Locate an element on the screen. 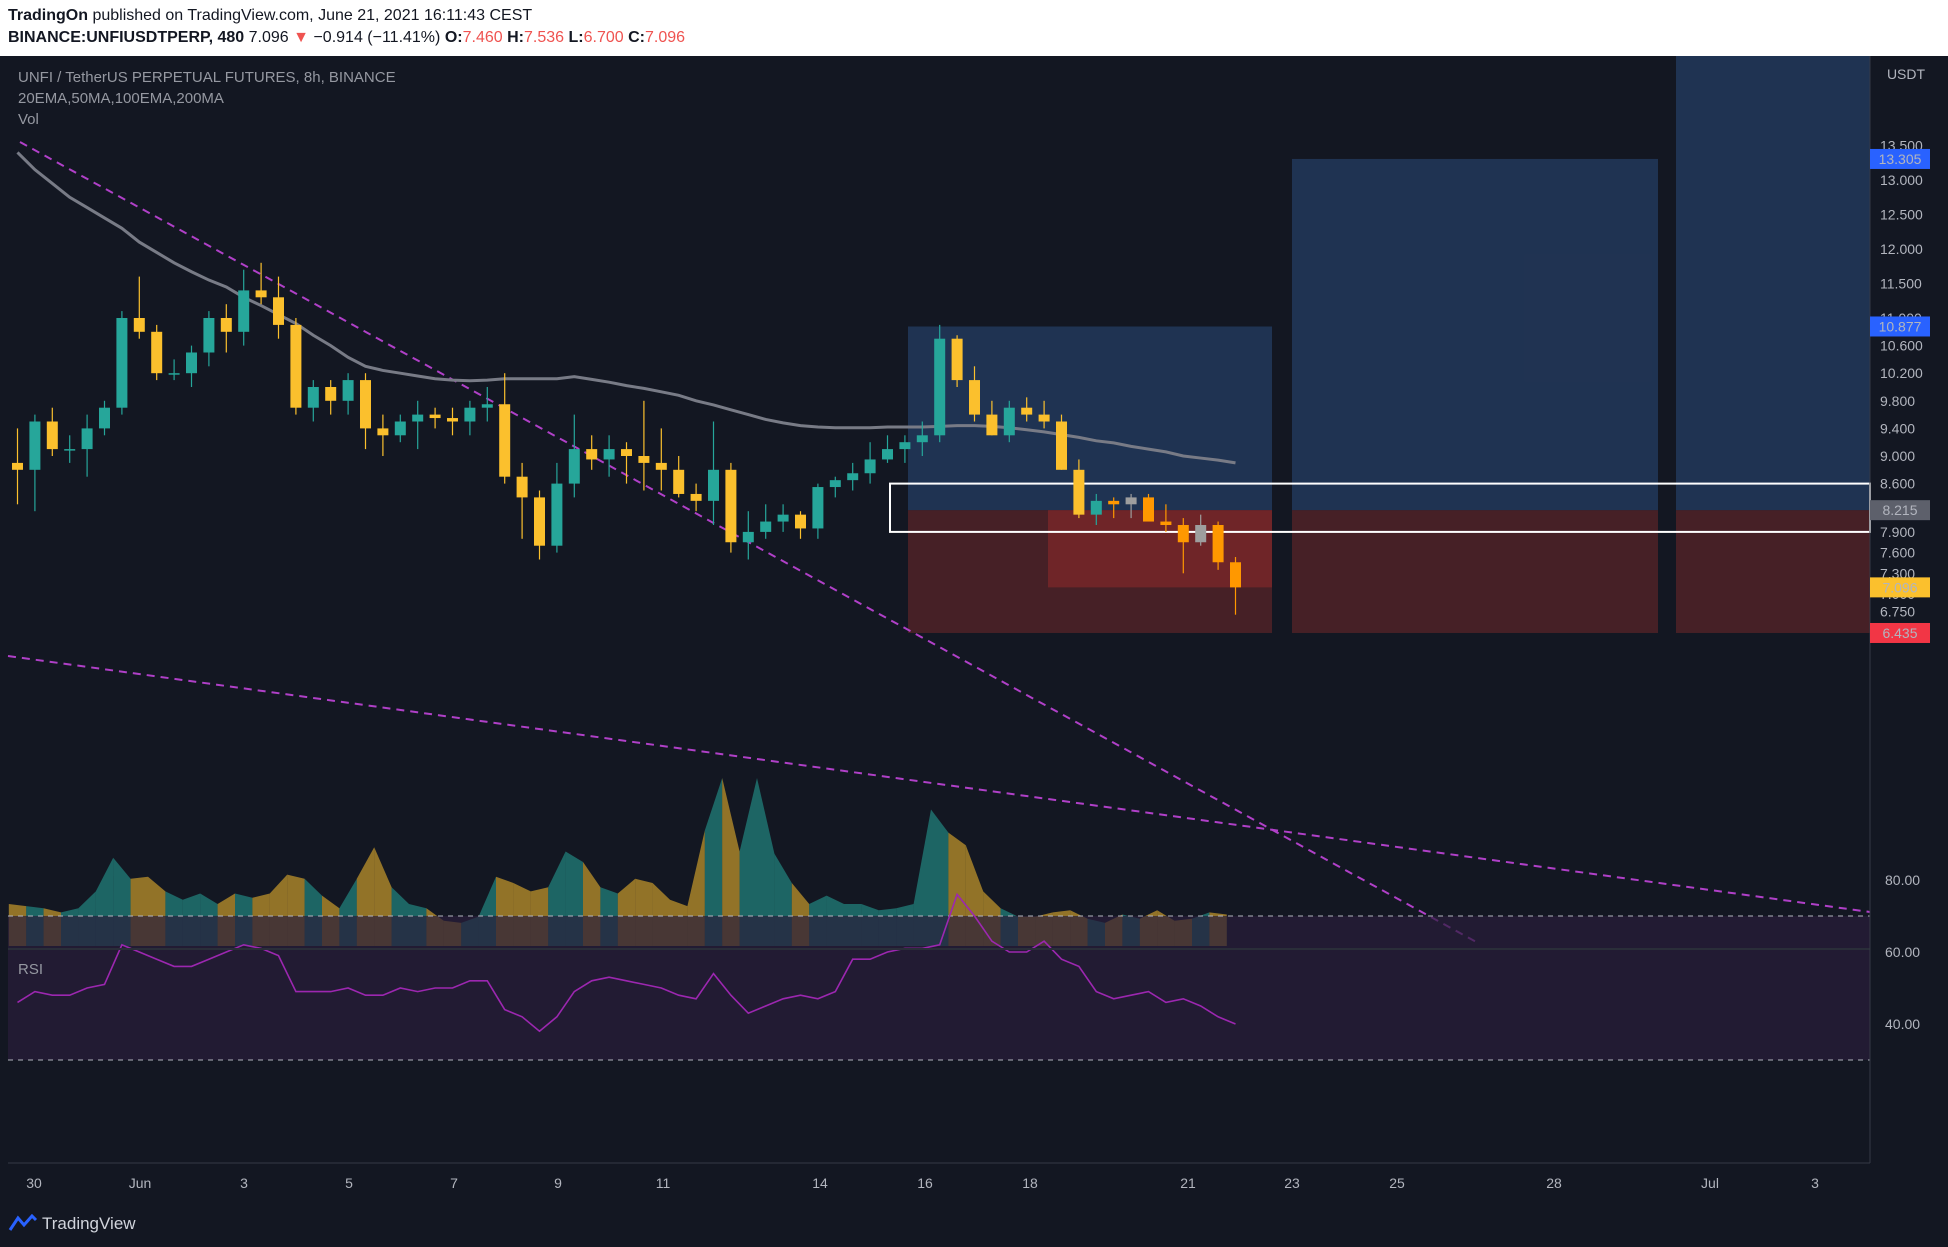 The height and width of the screenshot is (1247, 1948). price-label: 6.435 is located at coordinates (1899, 633).